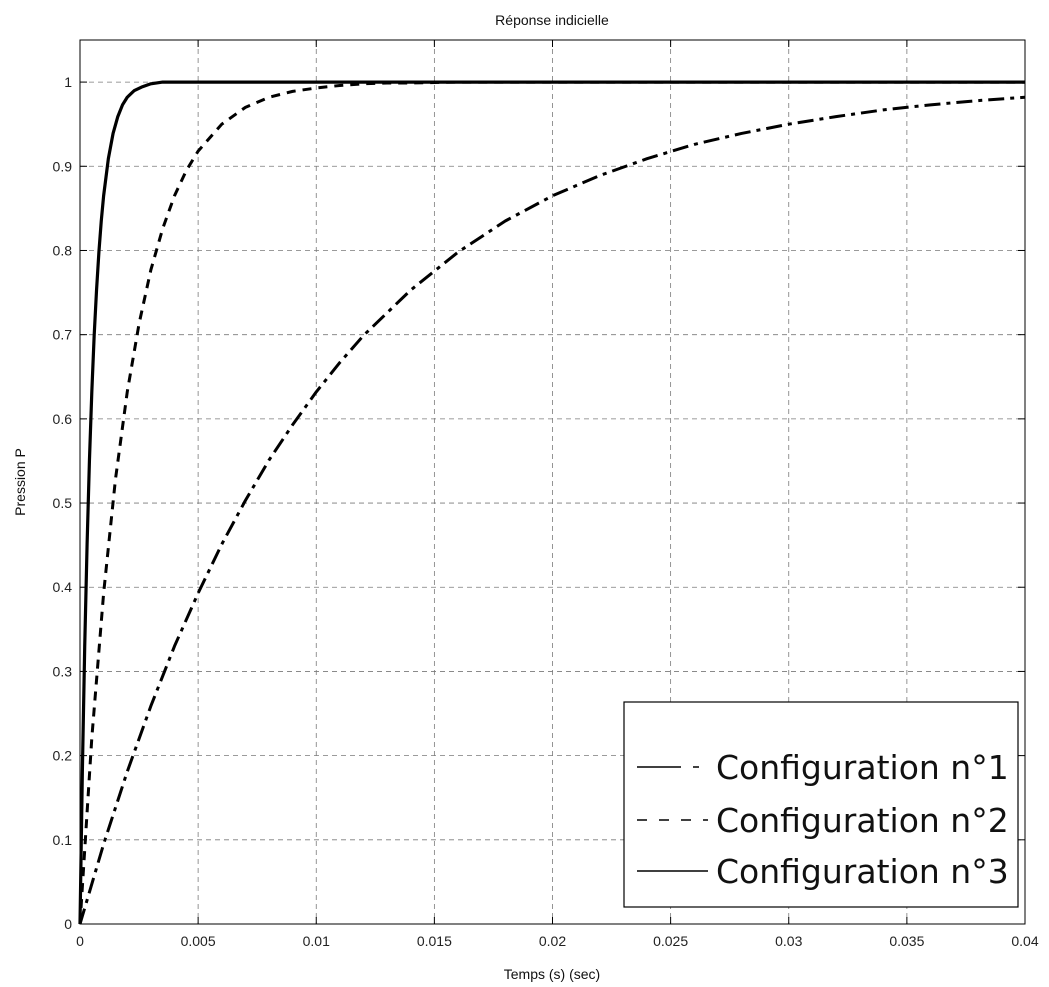 This screenshot has width=1049, height=987. What do you see at coordinates (862, 767) in the screenshot?
I see `legend-label-1: Configuration n°1` at bounding box center [862, 767].